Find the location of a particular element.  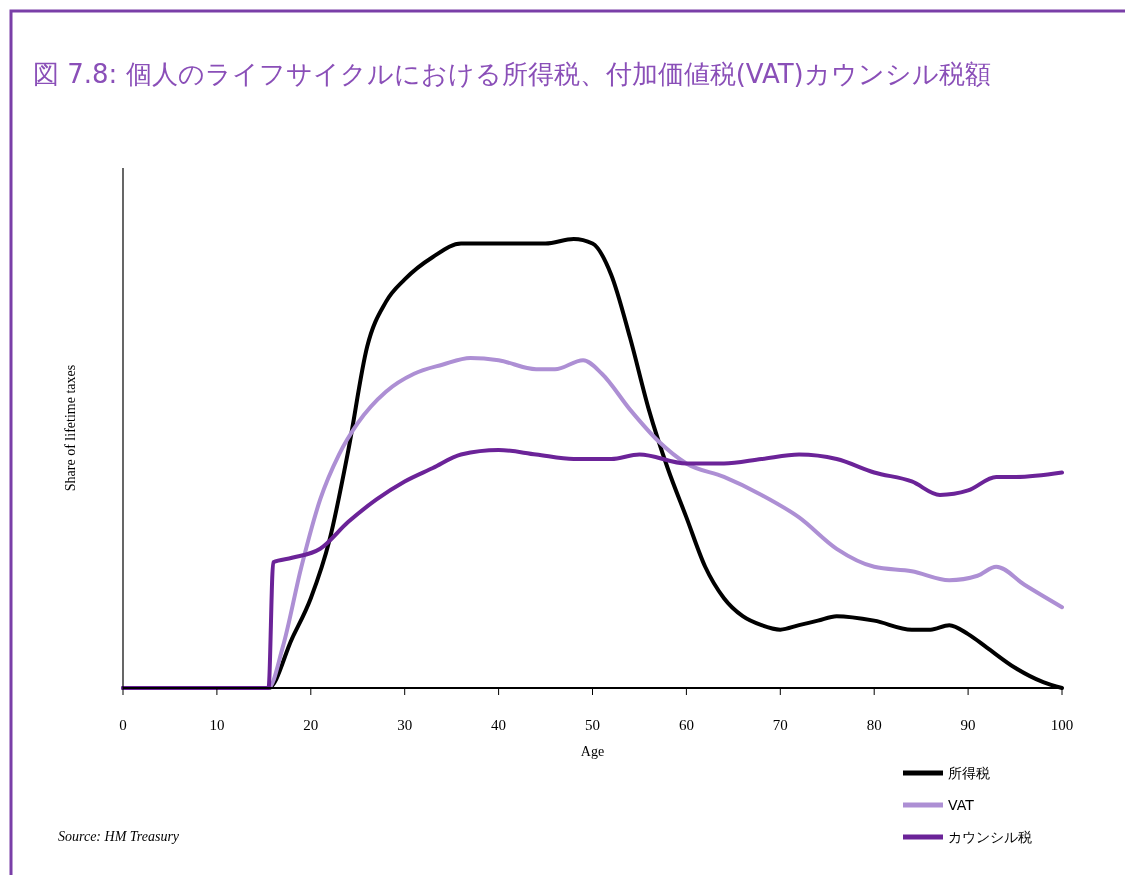

x-tick-label: 90 is located at coordinates (968, 725).